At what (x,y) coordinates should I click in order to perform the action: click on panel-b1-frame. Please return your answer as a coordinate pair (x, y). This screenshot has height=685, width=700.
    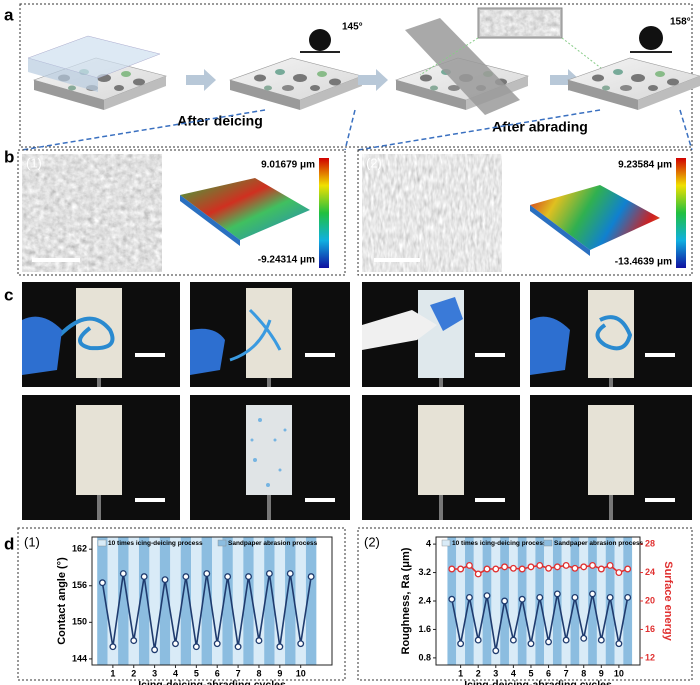
    Looking at the image, I should click on (181, 212).